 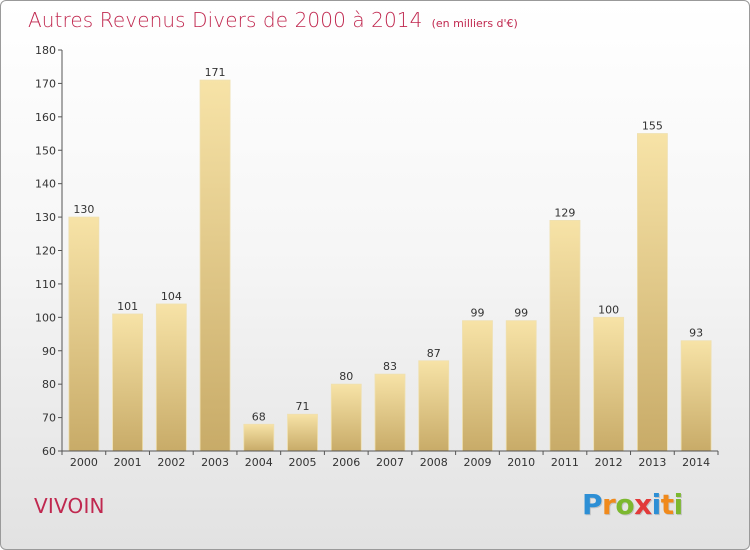 What do you see at coordinates (171, 462) in the screenshot?
I see `x-tick-label: 2002` at bounding box center [171, 462].